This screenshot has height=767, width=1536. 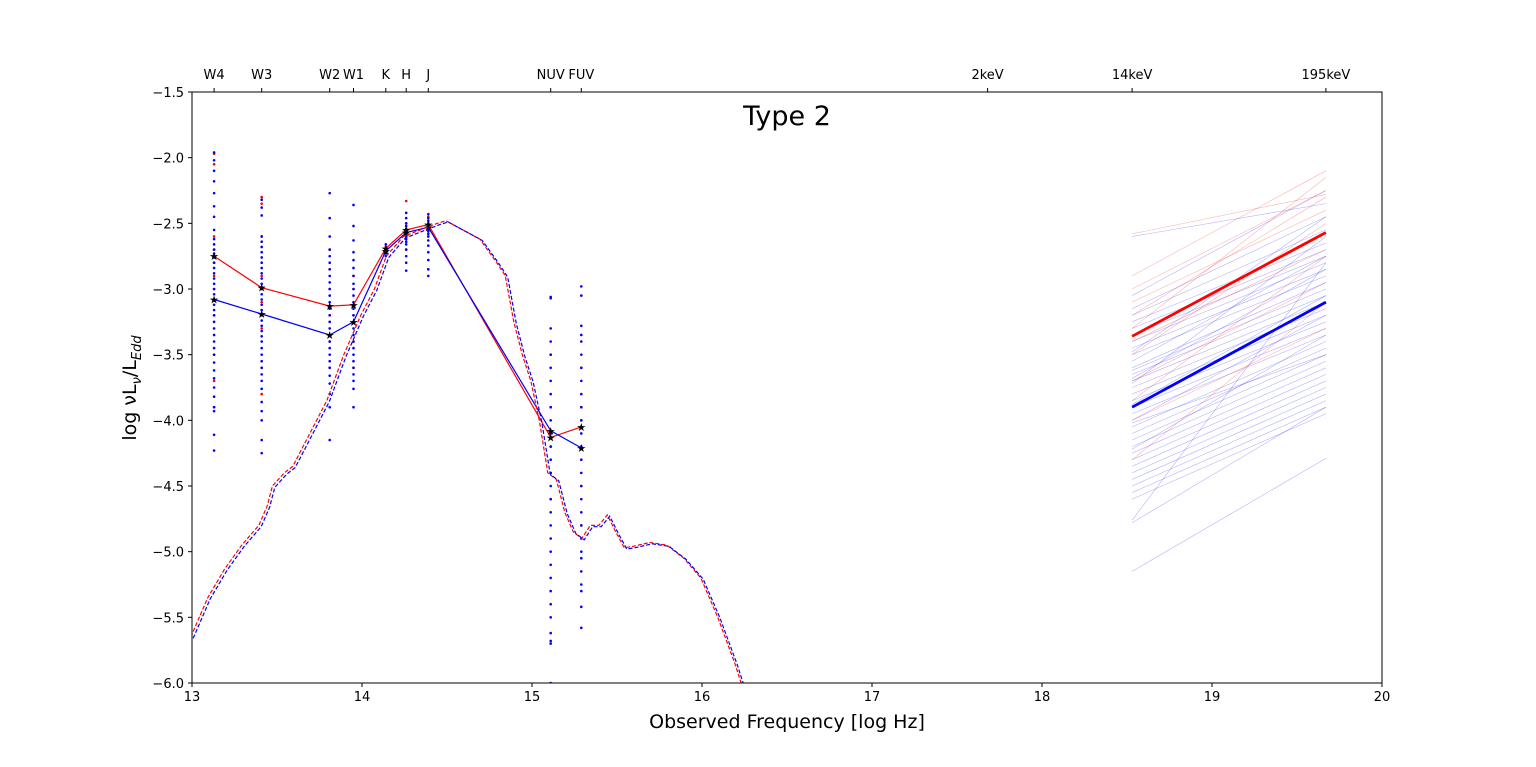 What do you see at coordinates (261, 75) in the screenshot?
I see `top-tick-label: W3` at bounding box center [261, 75].